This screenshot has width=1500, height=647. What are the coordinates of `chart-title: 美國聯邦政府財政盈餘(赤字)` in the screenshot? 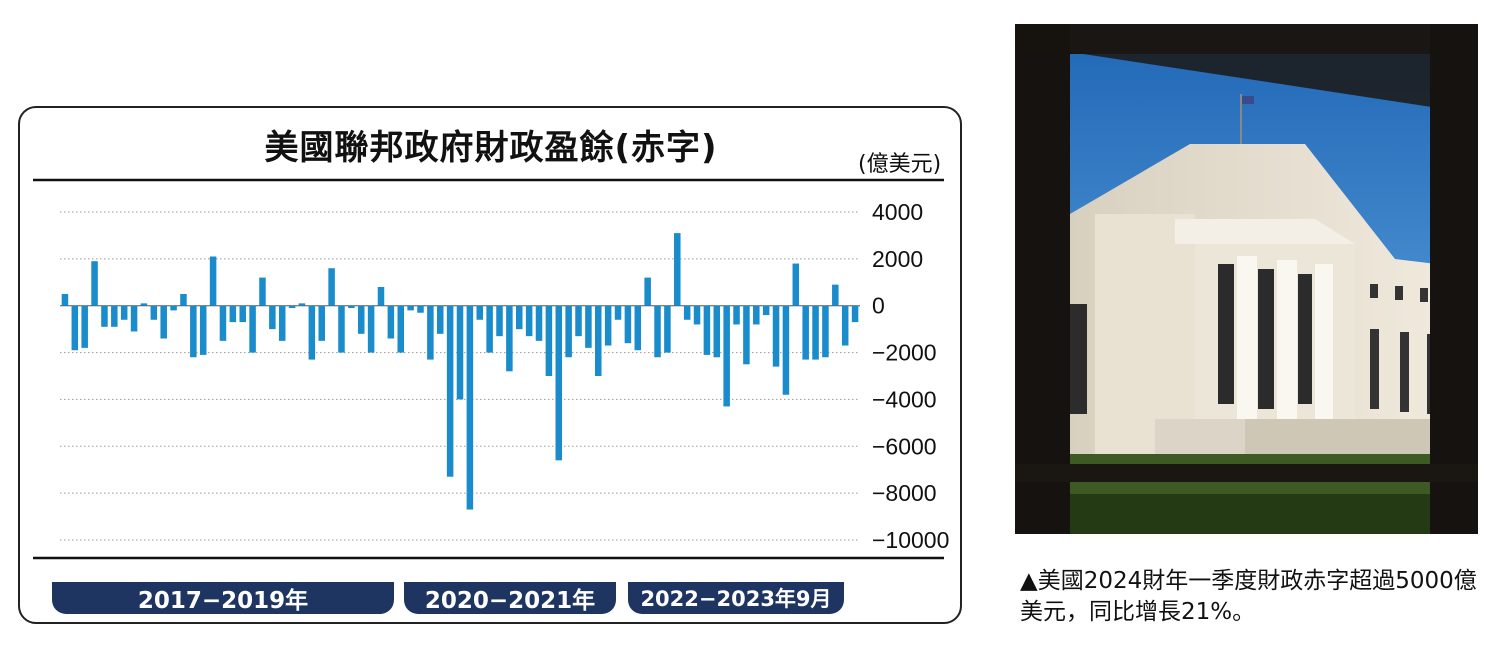 It's located at (491, 148).